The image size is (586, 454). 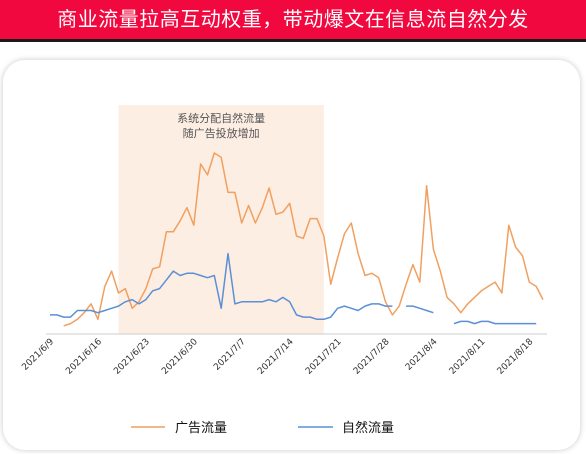 I want to click on headline-text: 商业流量拉高互动权重，带动爆文在信息流自然分发, so click(x=293, y=19).